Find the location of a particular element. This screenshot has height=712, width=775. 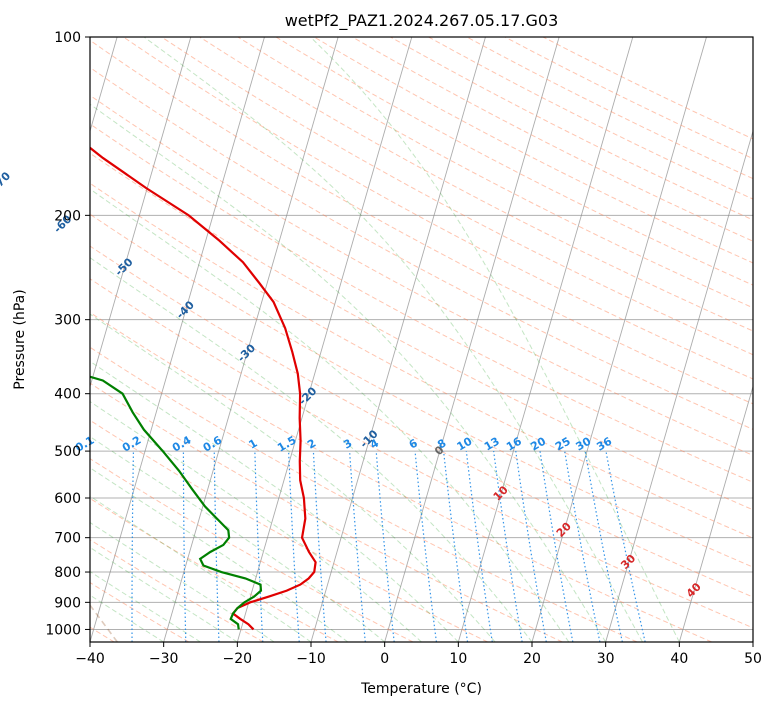

x-tick-label: 40 is located at coordinates (679, 659).